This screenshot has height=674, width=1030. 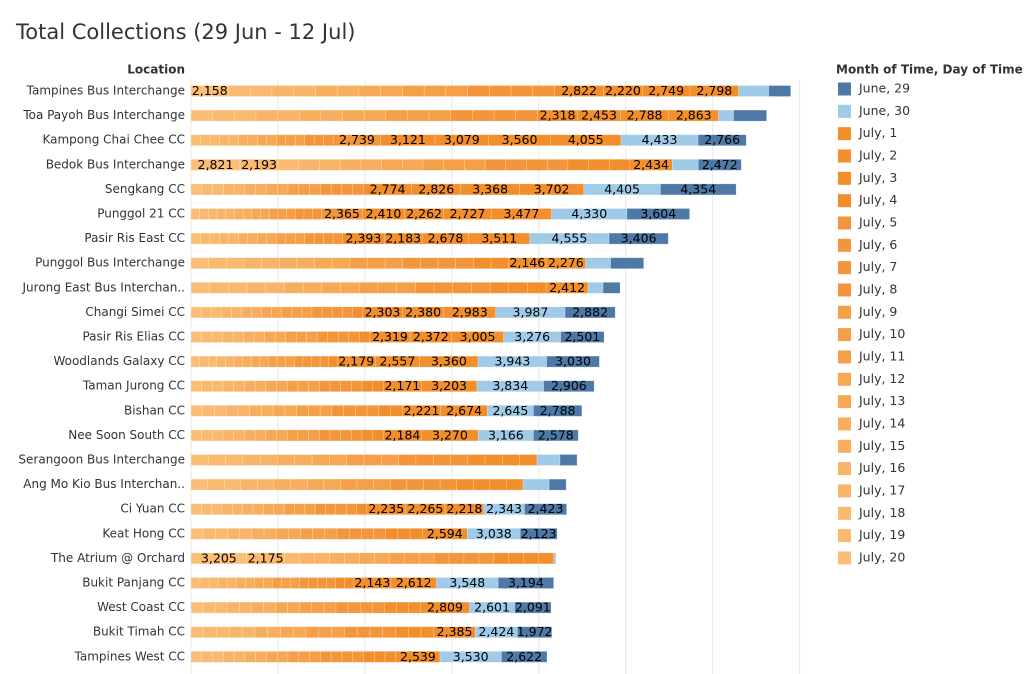 I want to click on data-label: 2,303, so click(x=383, y=311).